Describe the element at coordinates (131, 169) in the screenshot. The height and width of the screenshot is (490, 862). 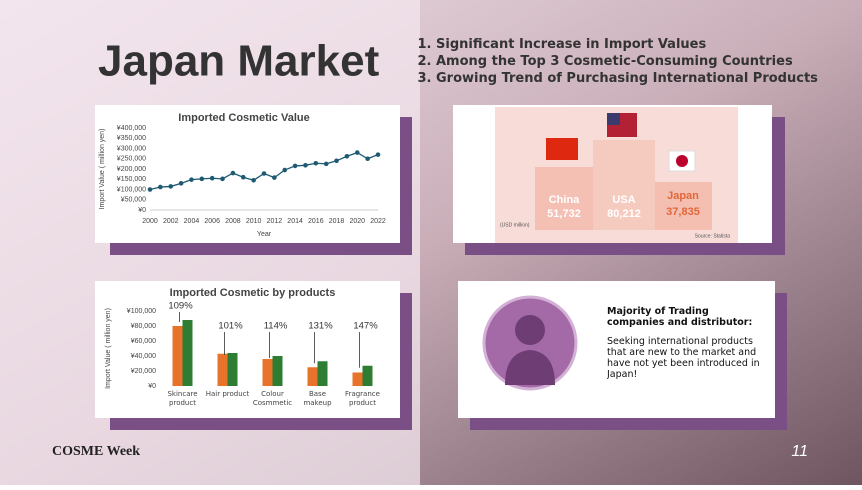
I see `y-tick-label: ¥200,000` at that location.